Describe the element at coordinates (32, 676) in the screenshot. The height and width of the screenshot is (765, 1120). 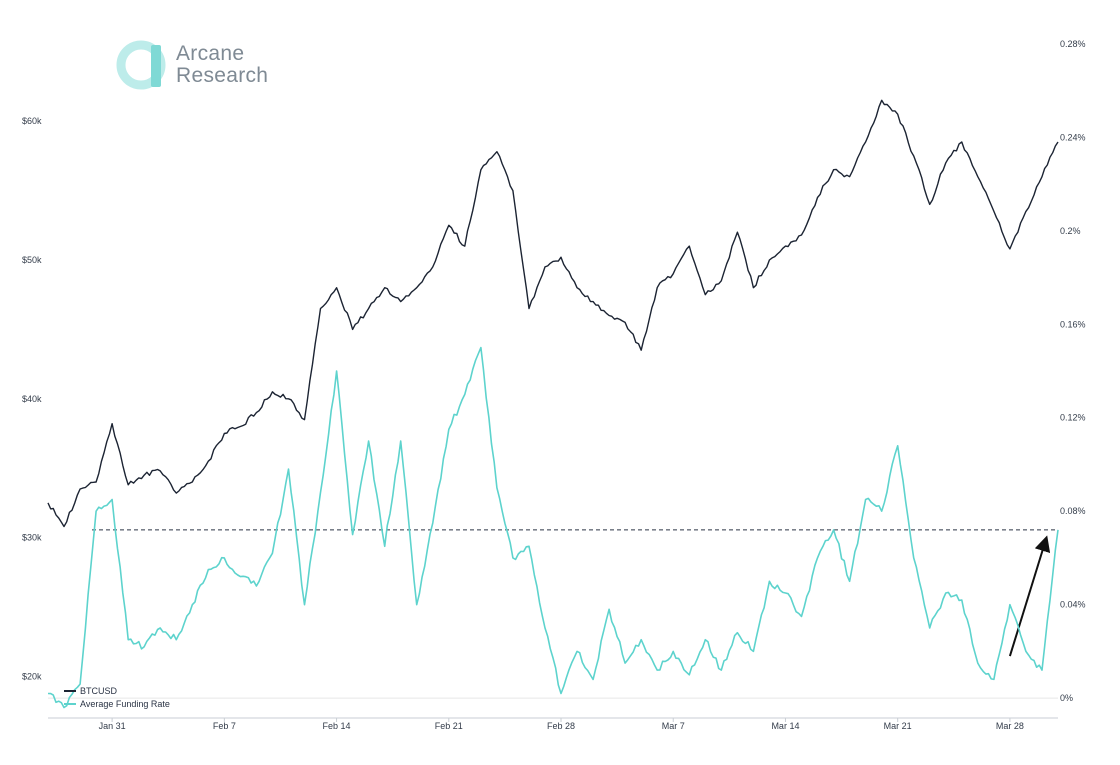
I see `left-tick-label: $20k` at that location.